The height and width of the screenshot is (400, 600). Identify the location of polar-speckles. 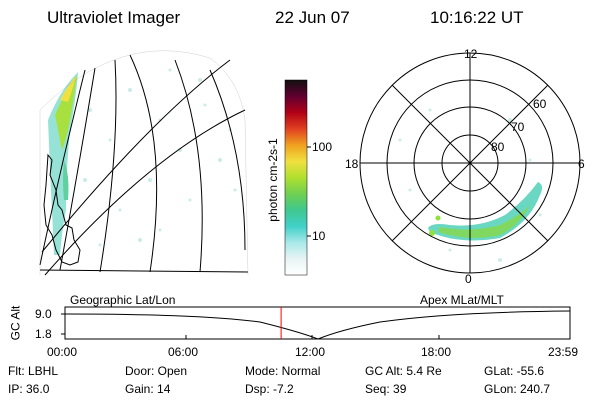
(470, 185).